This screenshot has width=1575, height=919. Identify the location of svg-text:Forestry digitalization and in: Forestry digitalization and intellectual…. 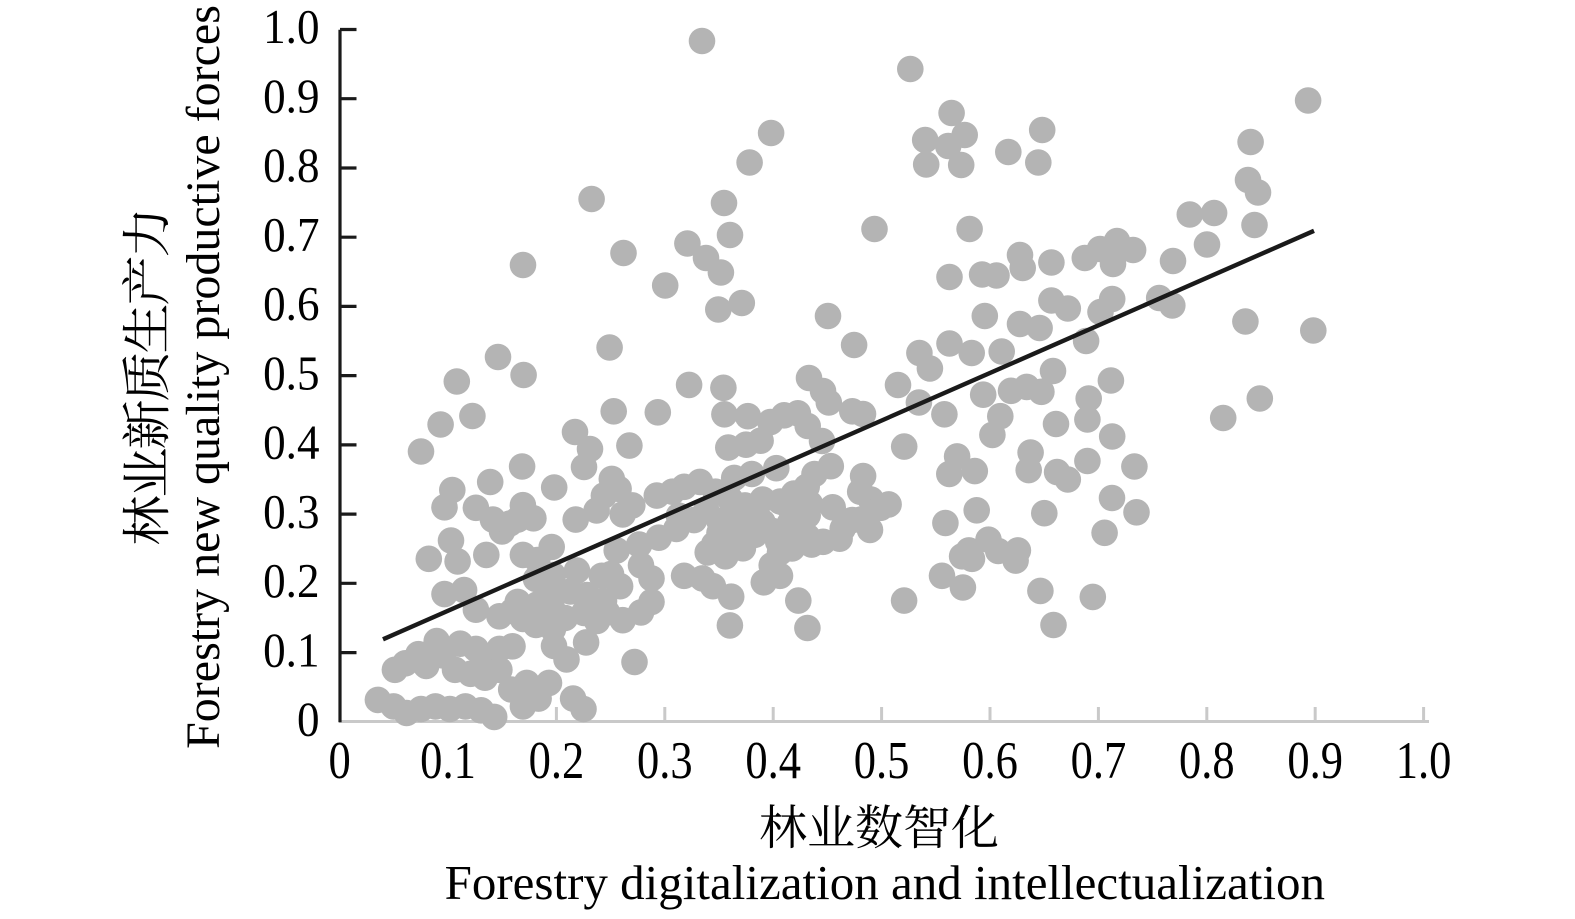
(885, 882).